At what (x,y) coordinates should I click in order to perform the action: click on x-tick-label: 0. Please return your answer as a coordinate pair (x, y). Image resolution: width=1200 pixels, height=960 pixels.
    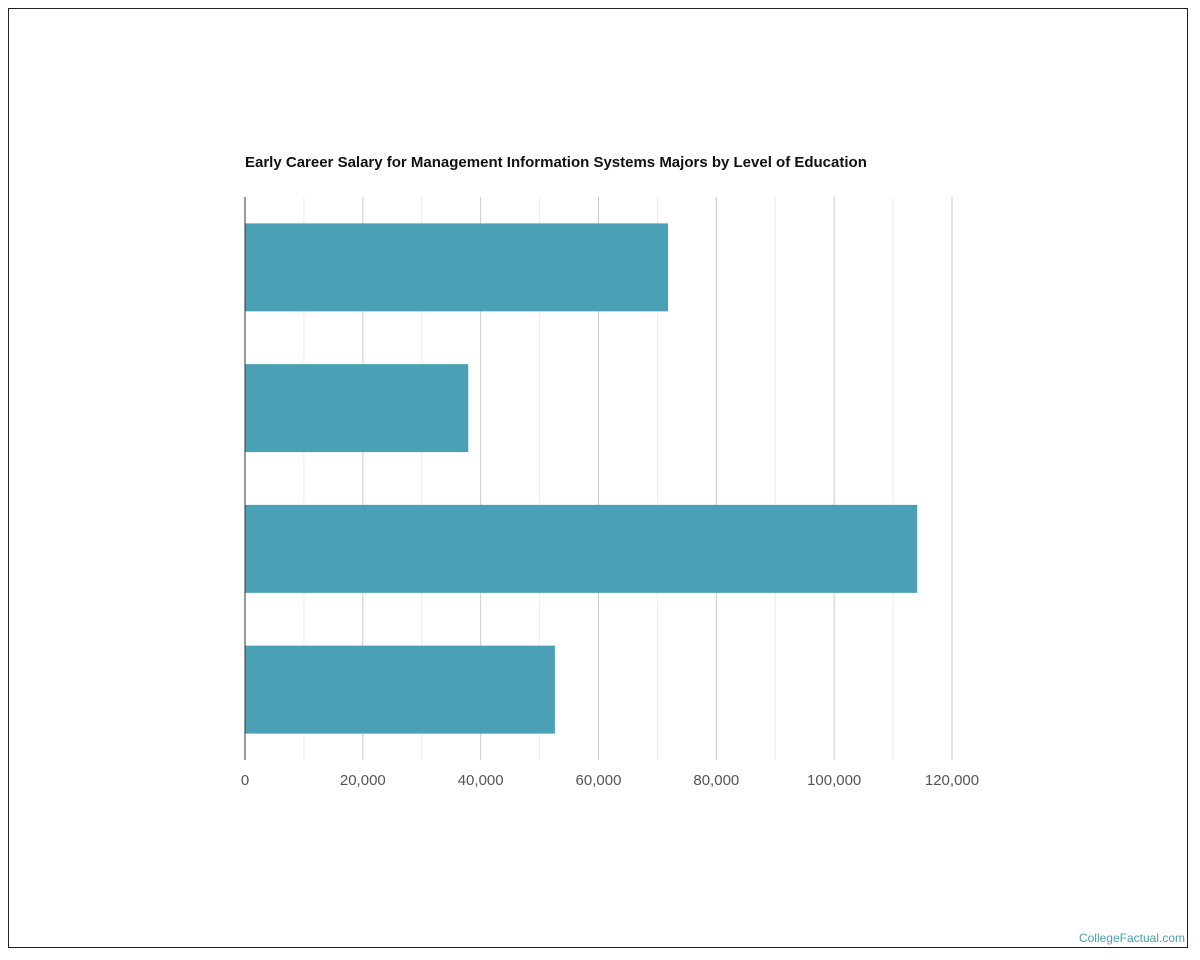
    Looking at the image, I should click on (245, 780).